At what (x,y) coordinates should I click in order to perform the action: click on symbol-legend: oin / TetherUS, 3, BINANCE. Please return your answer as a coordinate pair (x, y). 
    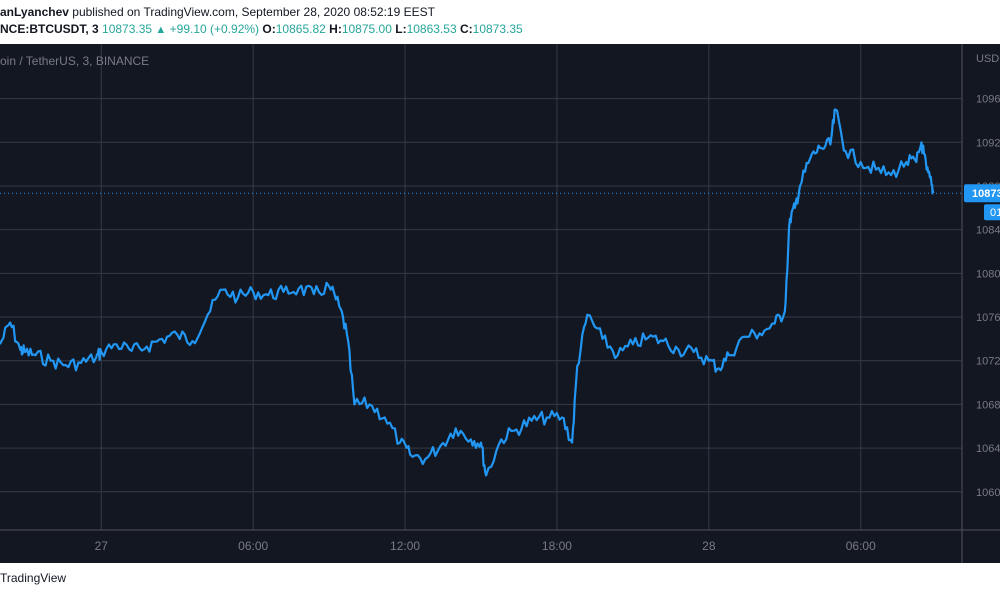
    Looking at the image, I should click on (75, 61).